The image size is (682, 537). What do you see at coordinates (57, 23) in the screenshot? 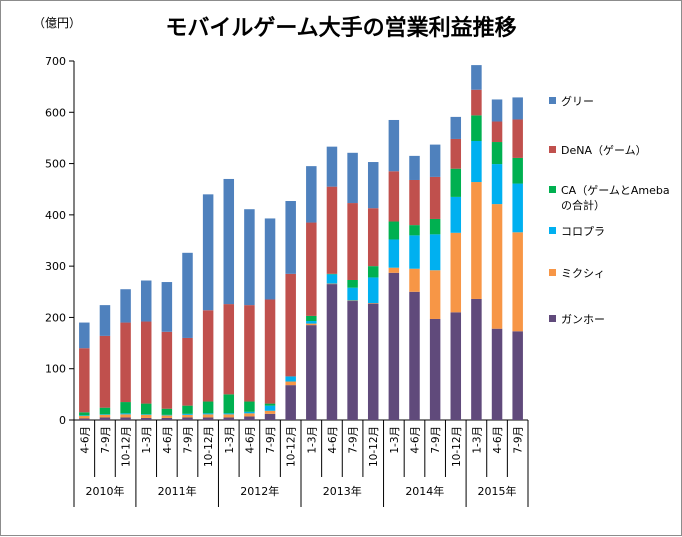
I see `unit-label: （億円）` at bounding box center [57, 23].